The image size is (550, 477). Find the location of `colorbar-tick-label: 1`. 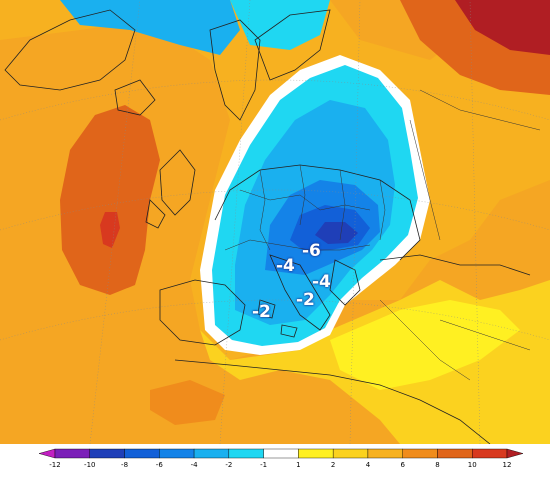

colorbar-tick-label: 1 is located at coordinates (298, 465).